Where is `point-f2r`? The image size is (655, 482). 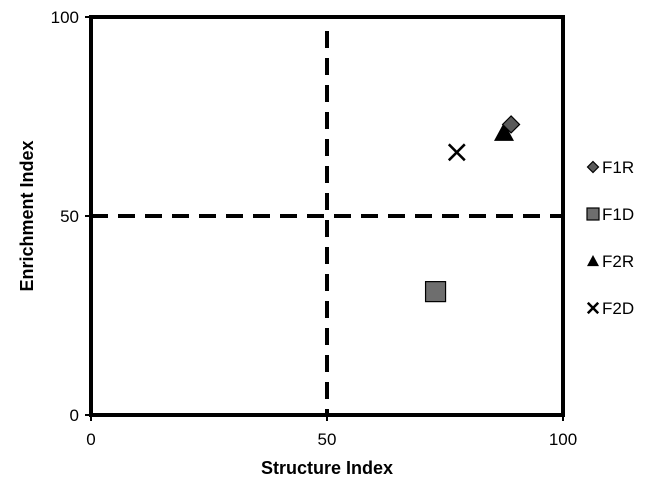
point-f2r is located at coordinates (504, 131).